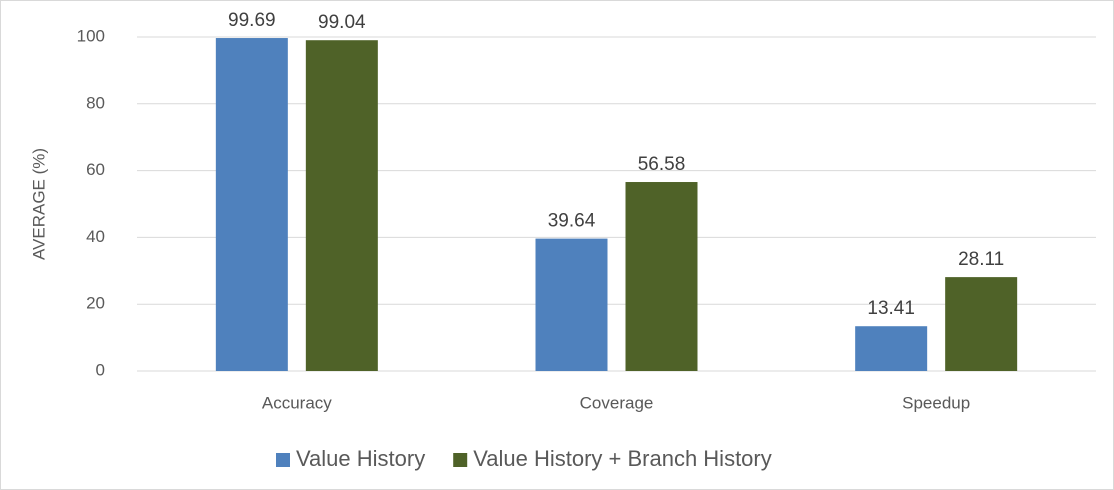 The image size is (1114, 490). Describe the element at coordinates (936, 402) in the screenshot. I see `x-tick-label: Speedup` at that location.